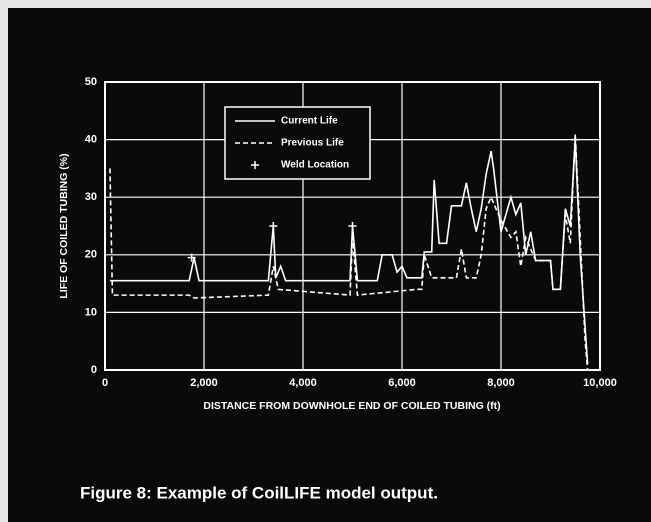 The height and width of the screenshot is (522, 651). What do you see at coordinates (91, 140) in the screenshot?
I see `y-tick-label: 40` at bounding box center [91, 140].